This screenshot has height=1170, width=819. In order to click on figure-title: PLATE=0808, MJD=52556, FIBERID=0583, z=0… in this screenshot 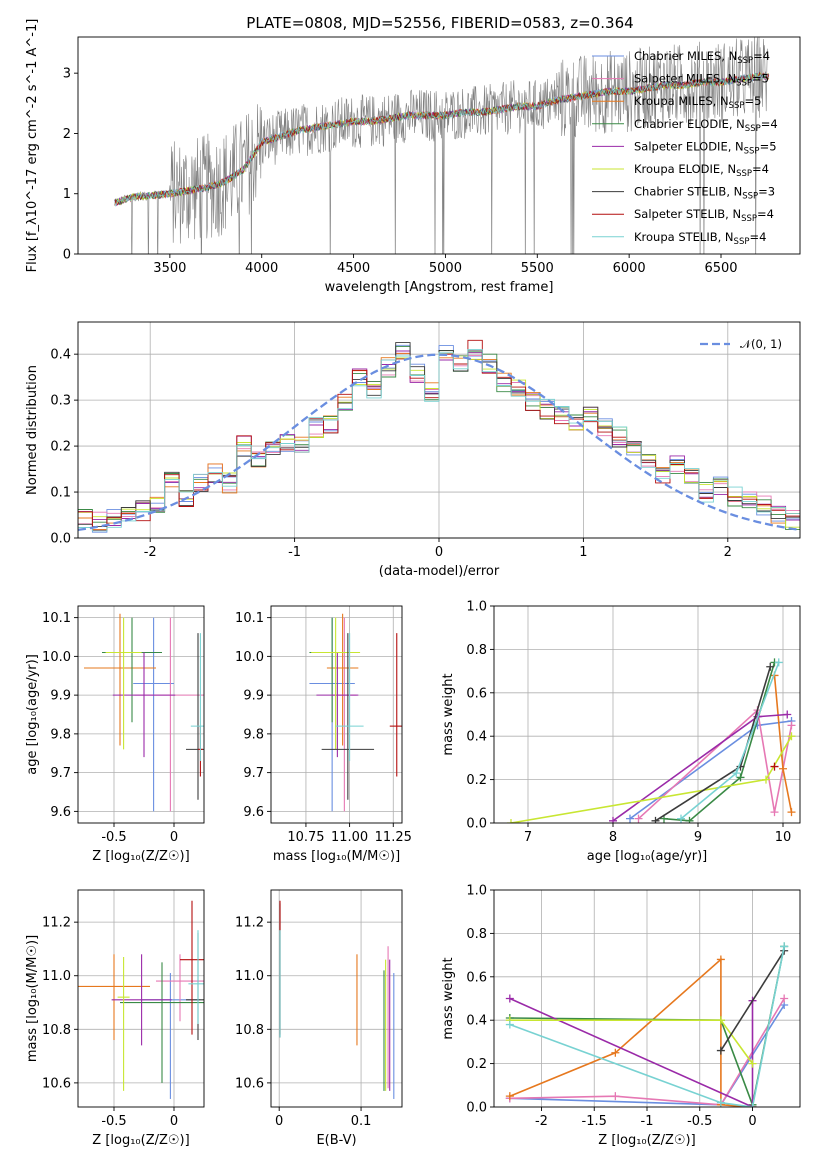, I will do `click(439, 23)`.